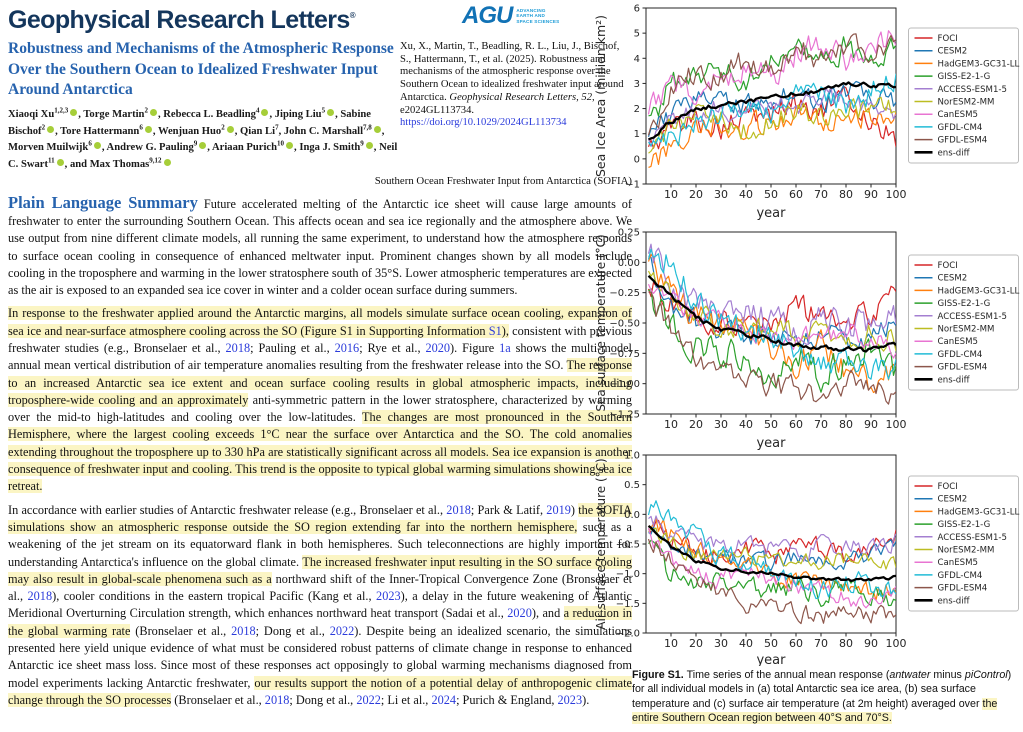 This screenshot has height=732, width=1023. What do you see at coordinates (746, 194) in the screenshot?
I see `x-tick-label: 40` at bounding box center [746, 194].